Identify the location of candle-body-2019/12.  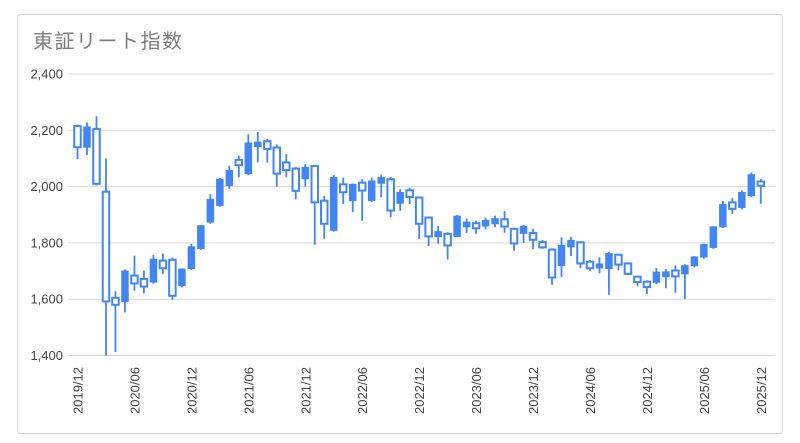
(77, 137).